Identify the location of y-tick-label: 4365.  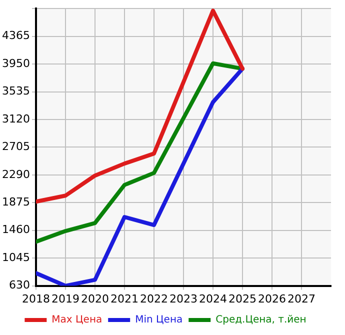
(16, 35).